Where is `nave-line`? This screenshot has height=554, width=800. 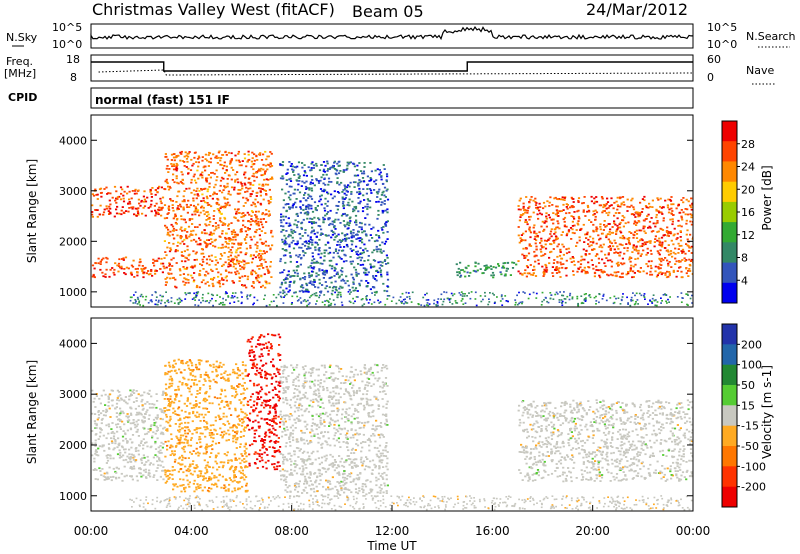
nave-line is located at coordinates (396, 72).